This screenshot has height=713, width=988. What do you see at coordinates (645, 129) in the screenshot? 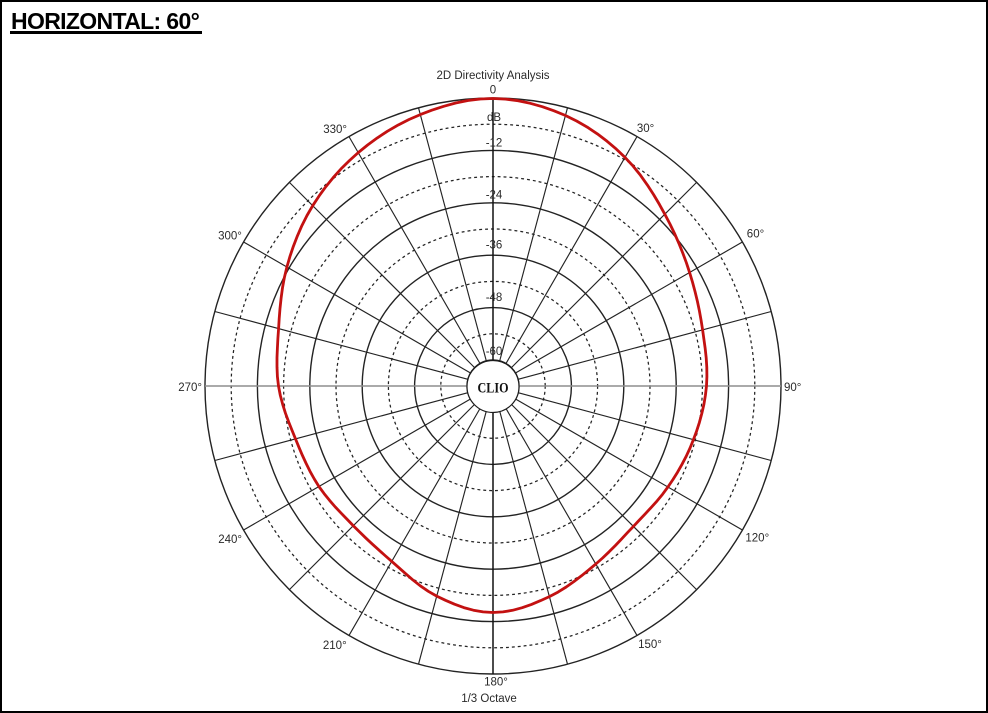
I see `svg-text: 30°` at bounding box center [645, 129].